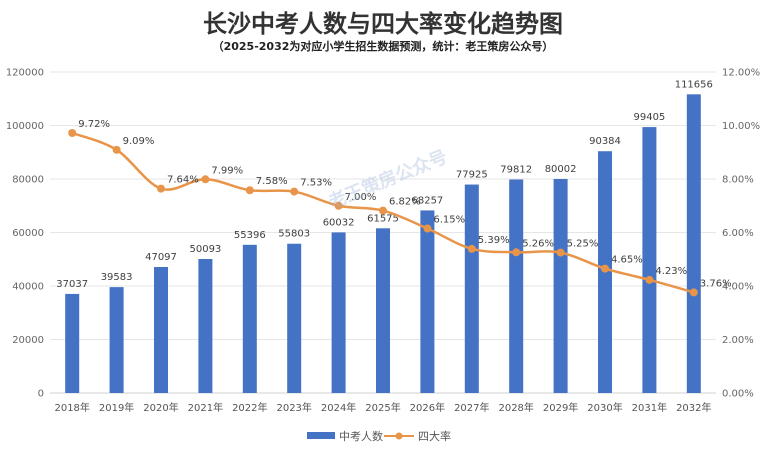 Image resolution: width=766 pixels, height=454 pixels. I want to click on y-right-tick-label: 4.00%, so click(738, 287).